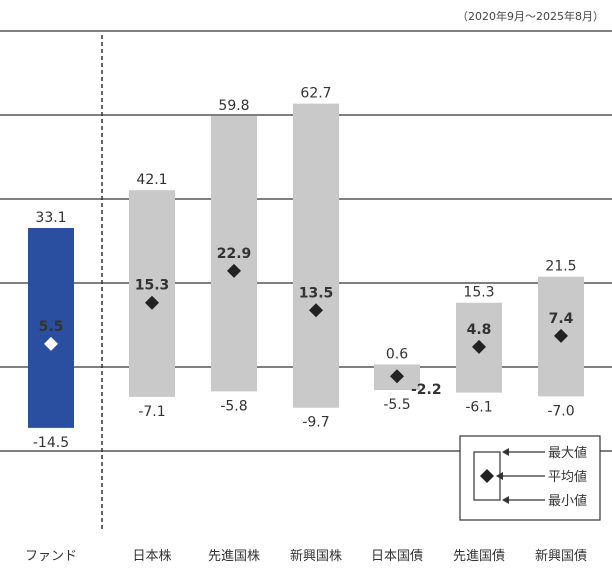  Describe the element at coordinates (478, 293) in the screenshot. I see `max-value-label: 15.3` at that location.